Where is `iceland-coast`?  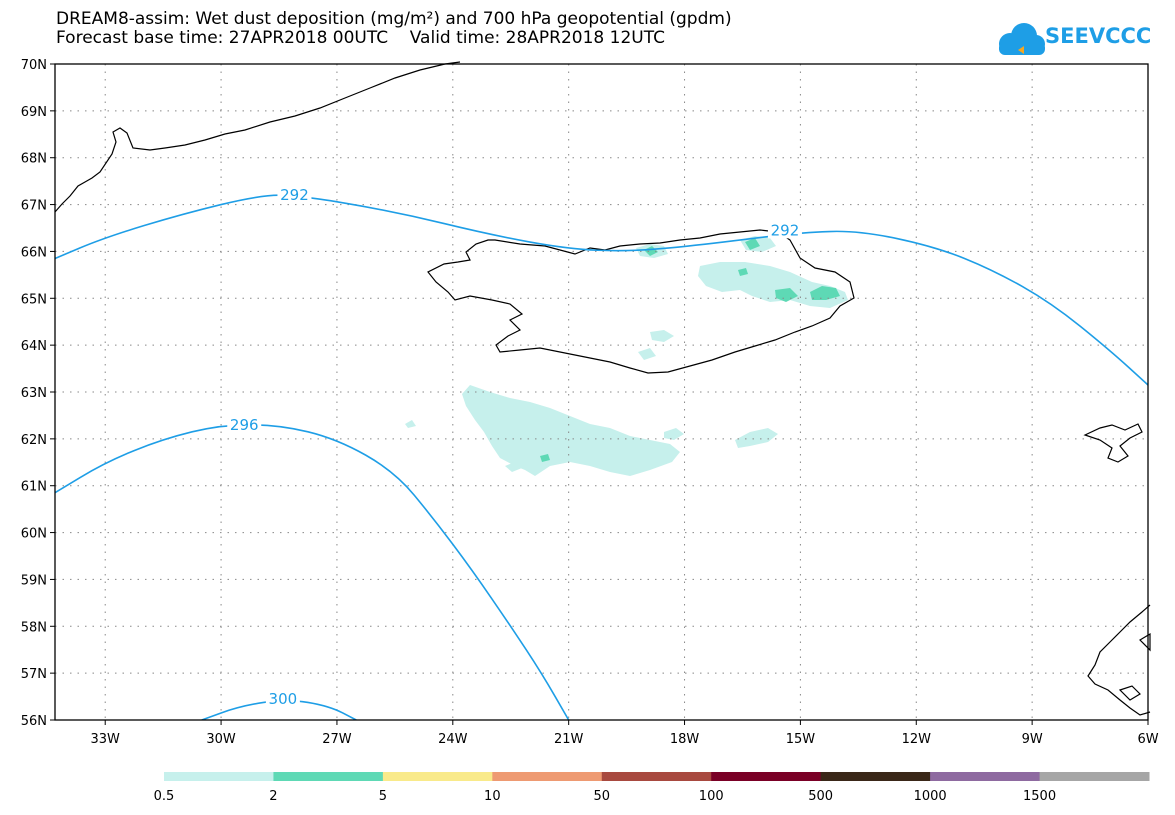
iceland-coast is located at coordinates (641, 301).